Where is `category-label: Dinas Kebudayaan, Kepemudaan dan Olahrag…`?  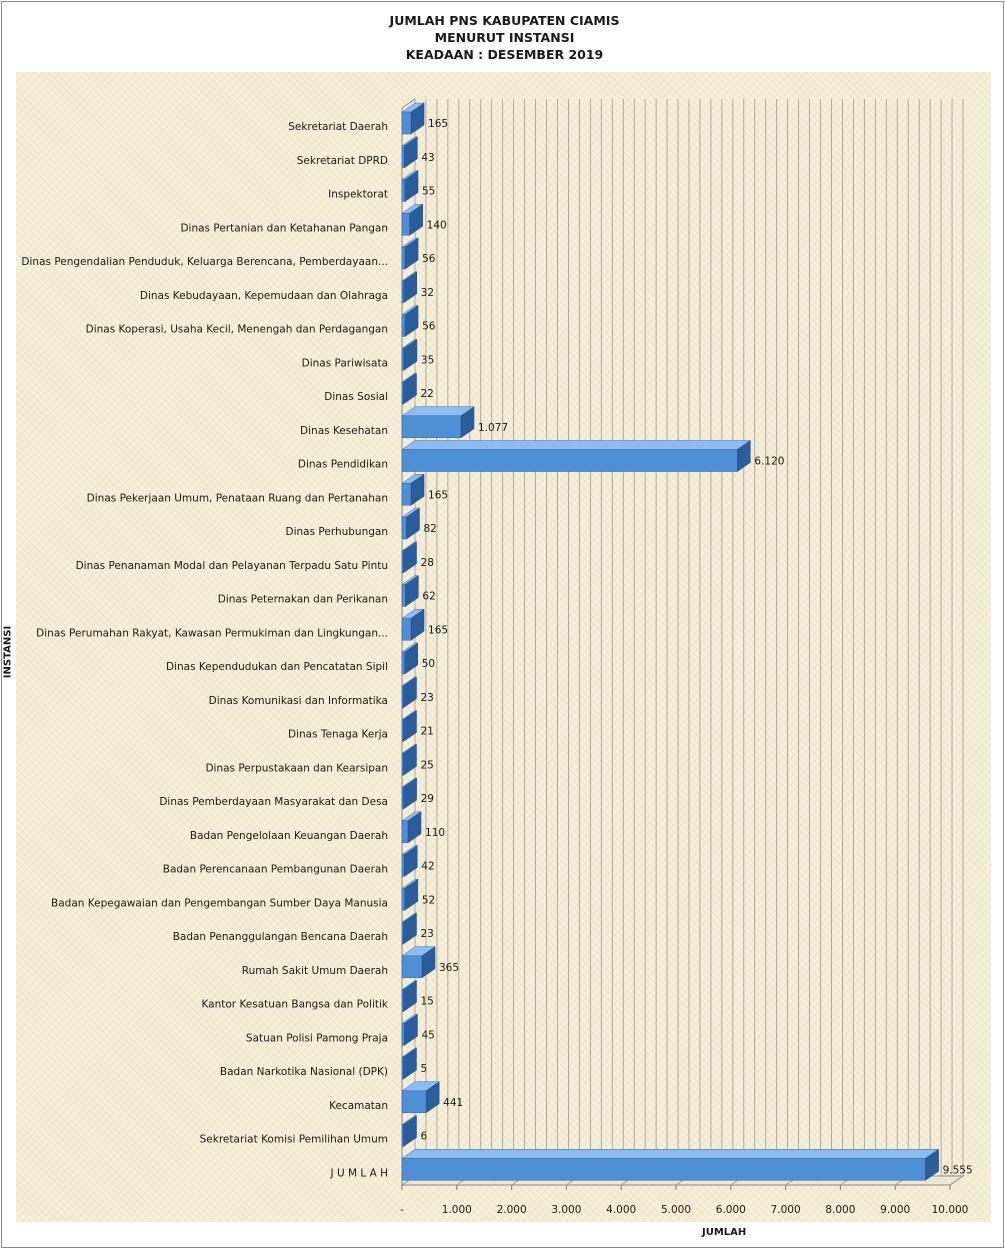
category-label: Dinas Kebudayaan, Kepemudaan dan Olahrag… is located at coordinates (264, 296).